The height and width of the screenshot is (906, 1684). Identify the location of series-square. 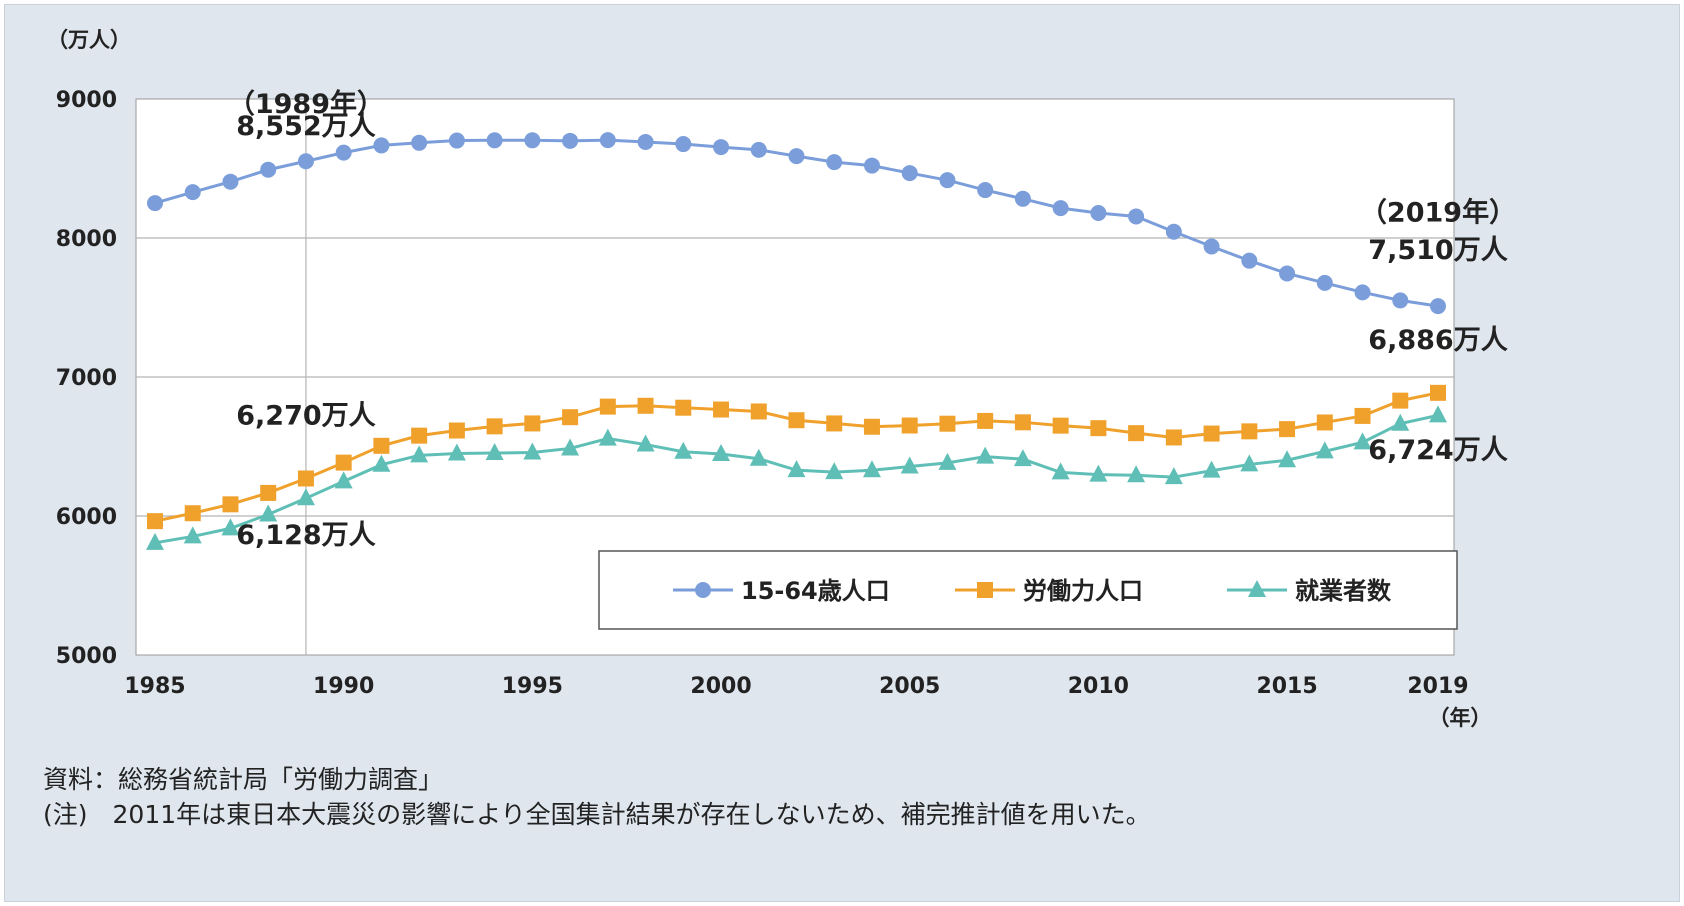
(796, 457).